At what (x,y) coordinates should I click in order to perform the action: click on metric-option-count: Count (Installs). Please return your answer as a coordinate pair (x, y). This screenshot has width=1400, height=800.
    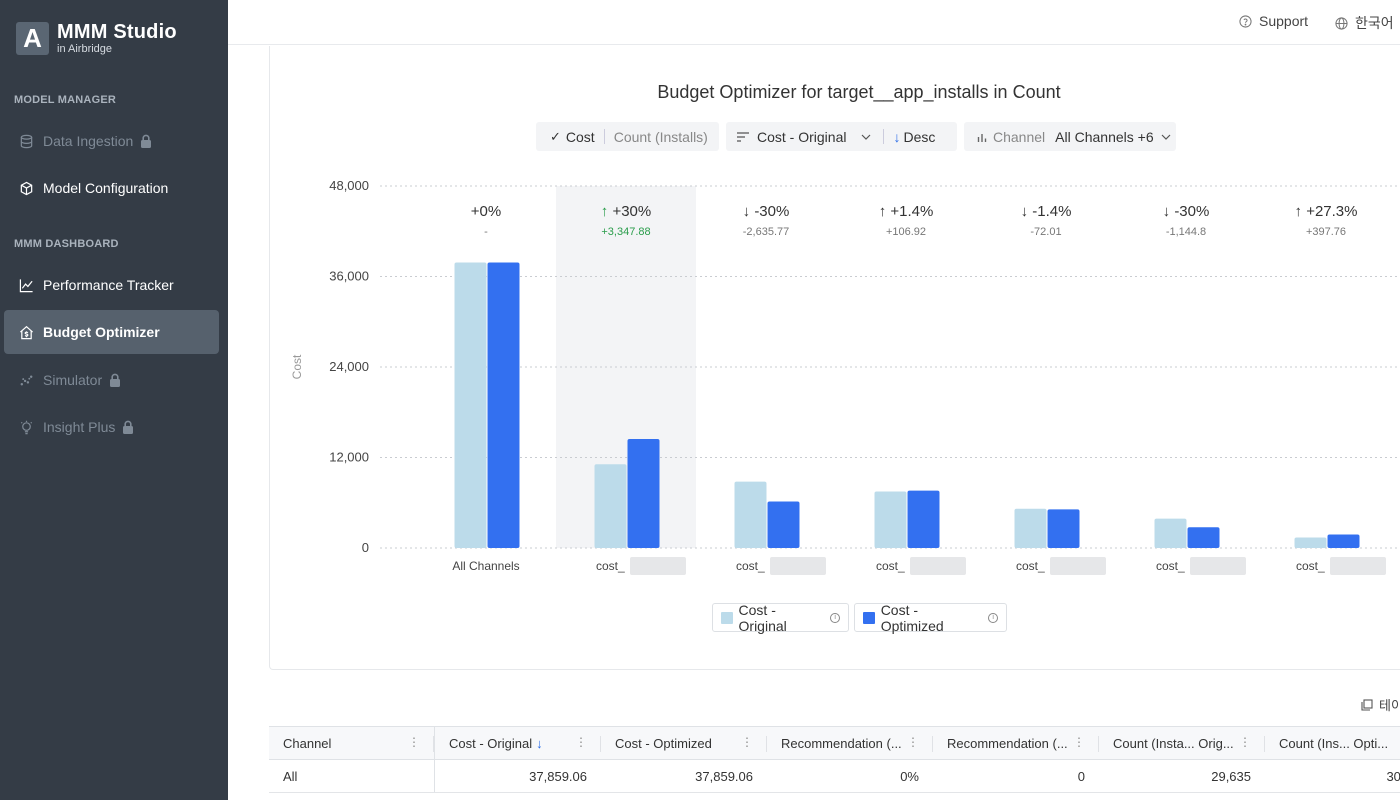
    Looking at the image, I should click on (660, 136).